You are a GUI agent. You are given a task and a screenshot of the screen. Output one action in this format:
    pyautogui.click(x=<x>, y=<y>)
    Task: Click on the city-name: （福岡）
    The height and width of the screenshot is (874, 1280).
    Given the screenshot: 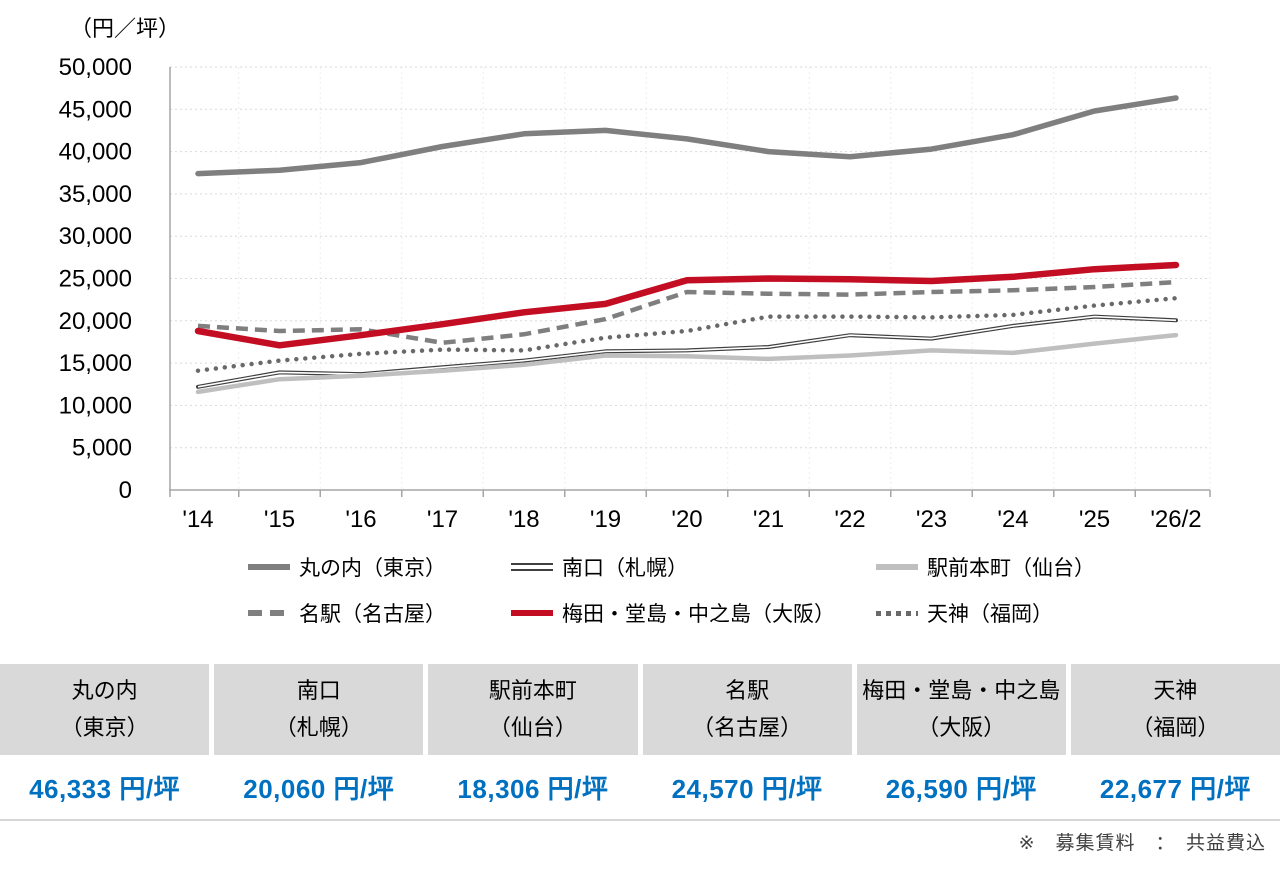 What is the action you would take?
    pyautogui.click(x=1175, y=727)
    